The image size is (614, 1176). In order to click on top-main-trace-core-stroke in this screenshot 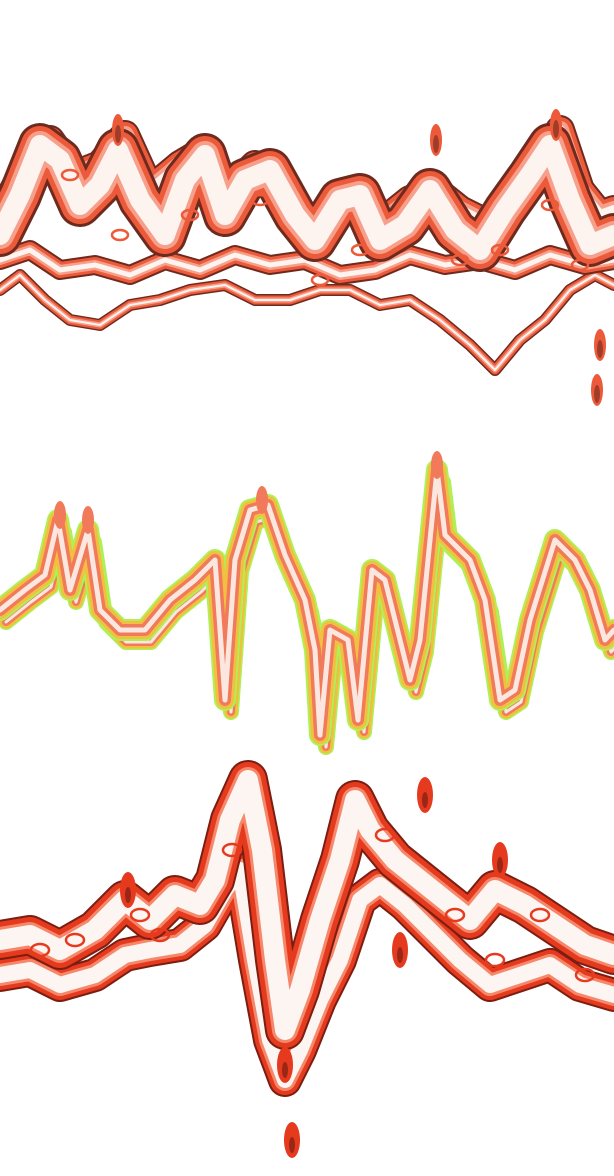, I will do `click(307, 197)`.